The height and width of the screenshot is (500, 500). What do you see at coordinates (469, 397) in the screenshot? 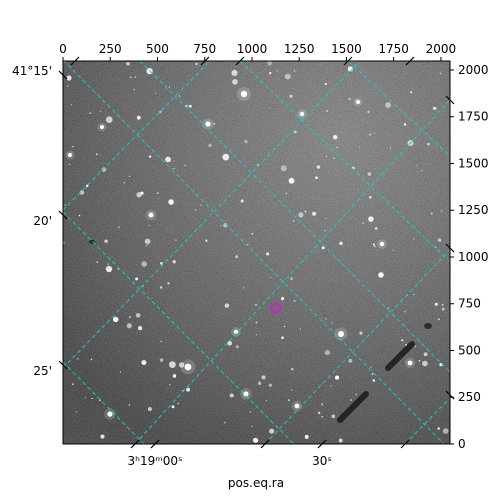
I see `right-tick-label: 250` at bounding box center [469, 397].